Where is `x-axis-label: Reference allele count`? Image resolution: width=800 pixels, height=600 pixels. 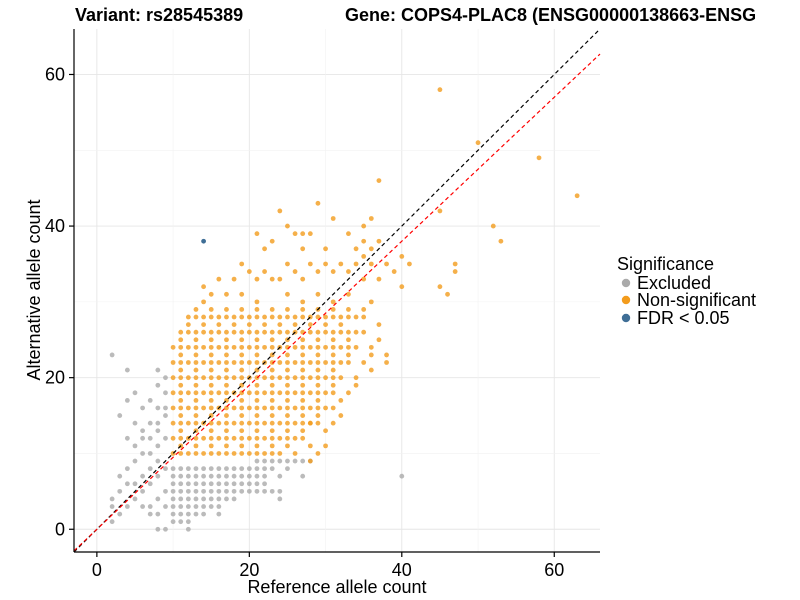 x-axis-label: Reference allele count is located at coordinates (336, 587).